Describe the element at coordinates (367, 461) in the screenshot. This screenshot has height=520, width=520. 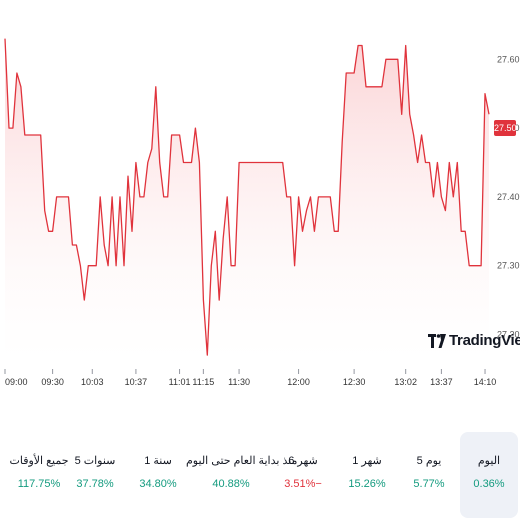
I see `period-label: 1 شهر` at that location.